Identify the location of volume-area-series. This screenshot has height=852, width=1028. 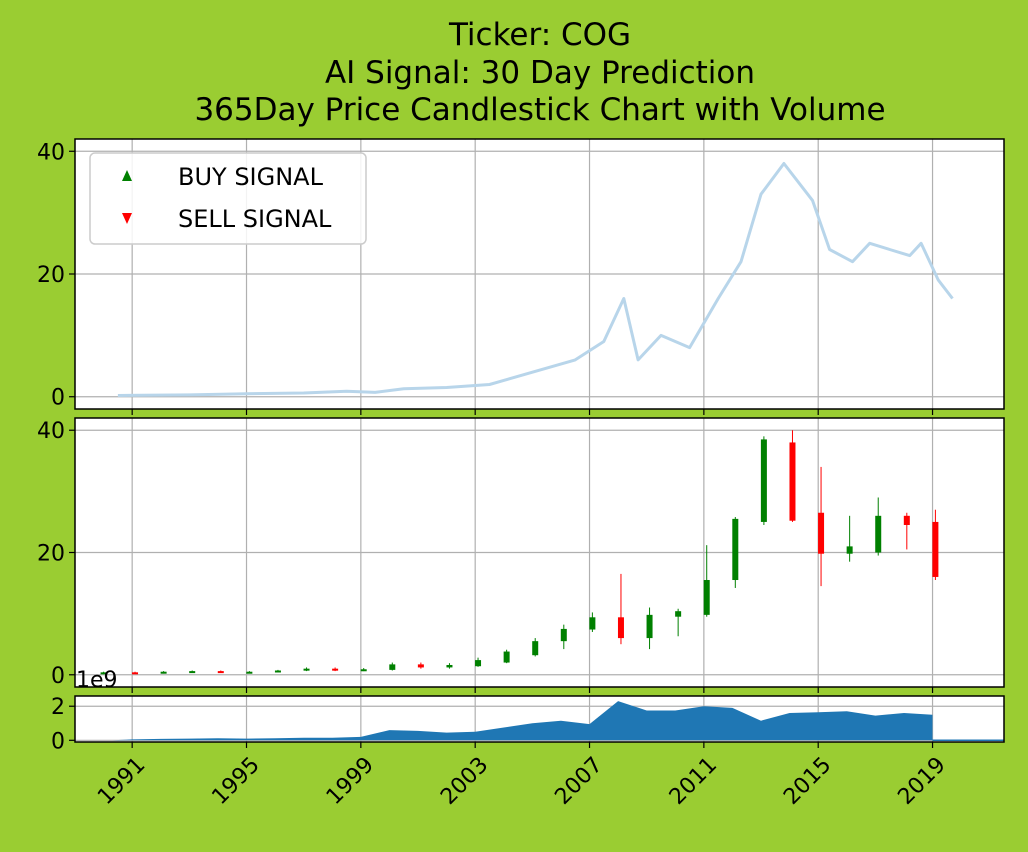
(558, 721).